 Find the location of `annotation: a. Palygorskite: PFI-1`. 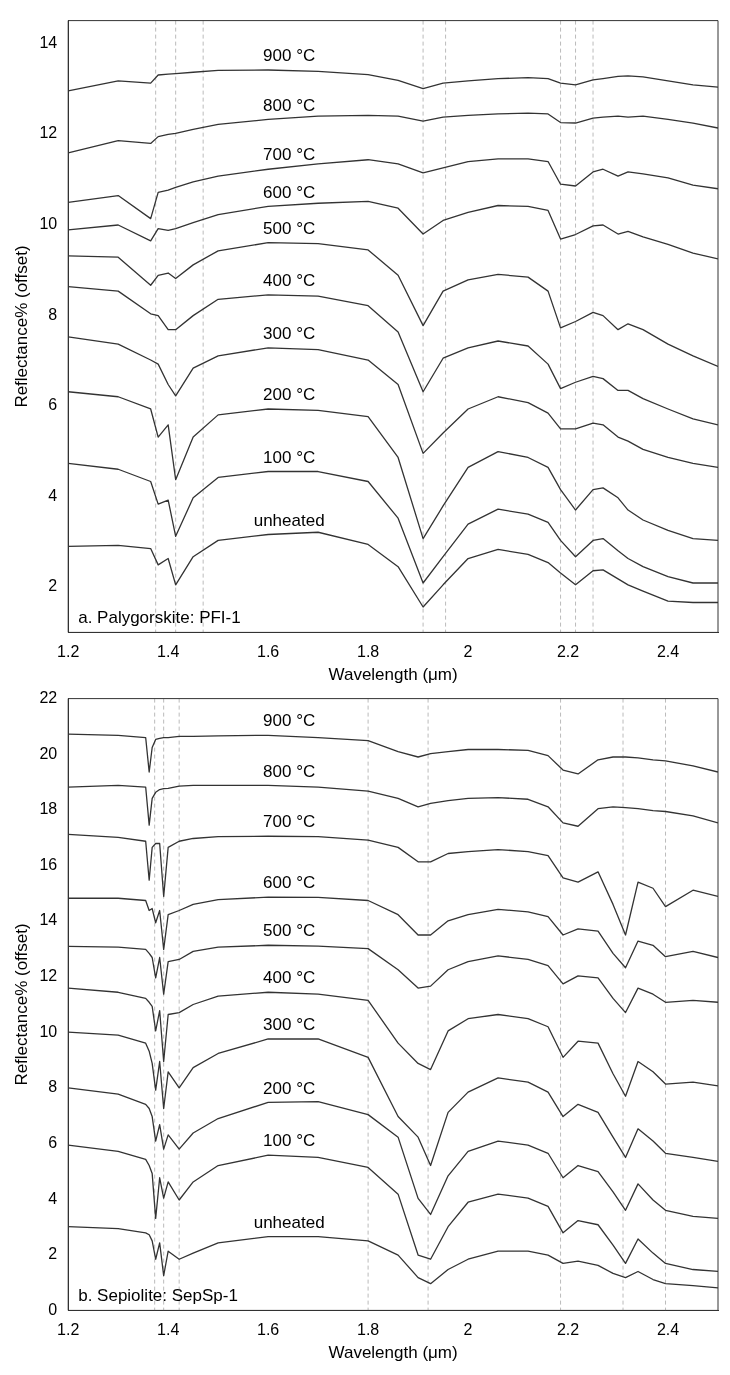

annotation: a. Palygorskite: PFI-1 is located at coordinates (159, 617).